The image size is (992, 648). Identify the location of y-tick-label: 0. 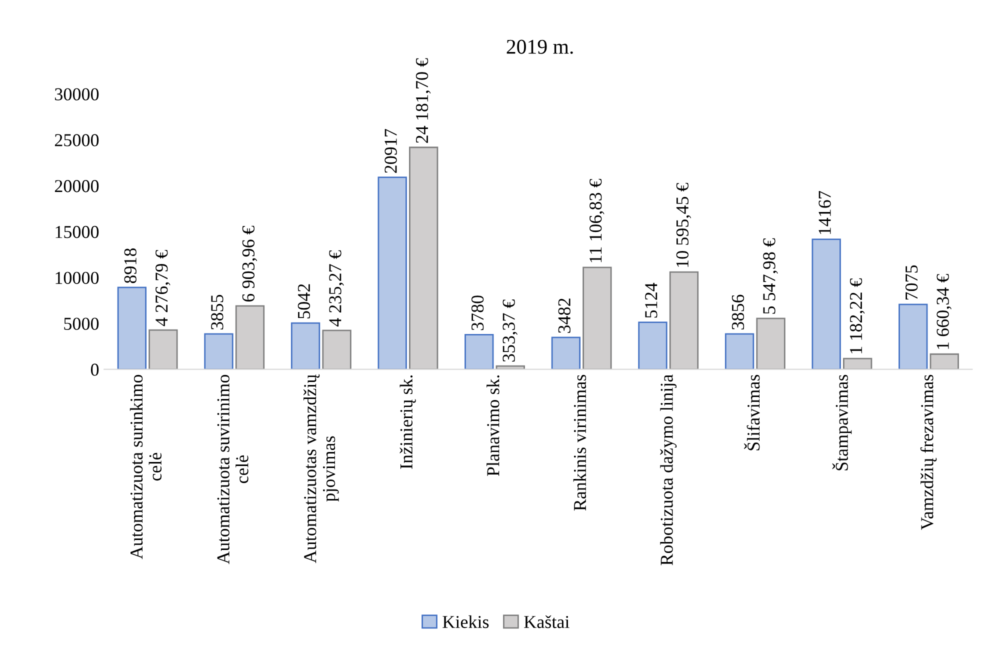
(94, 370).